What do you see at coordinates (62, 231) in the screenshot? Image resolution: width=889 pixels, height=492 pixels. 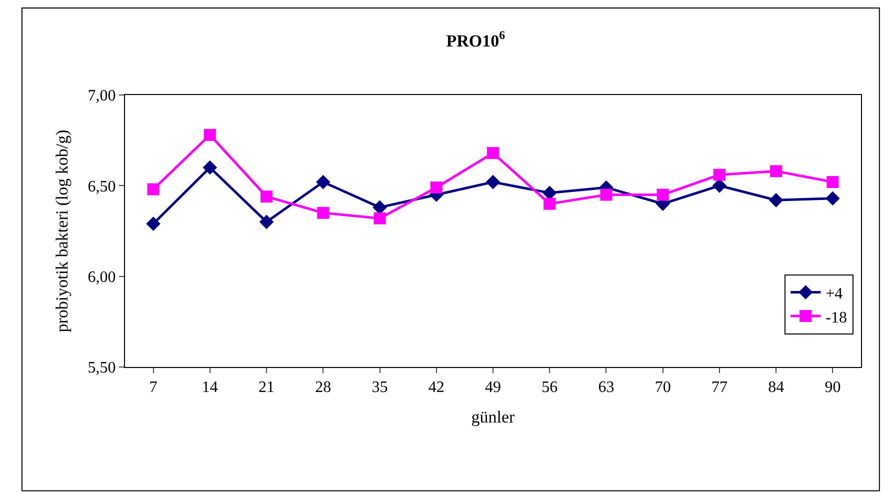 I see `y-axis-title: probiyotik bakteri (log kob/g)` at bounding box center [62, 231].